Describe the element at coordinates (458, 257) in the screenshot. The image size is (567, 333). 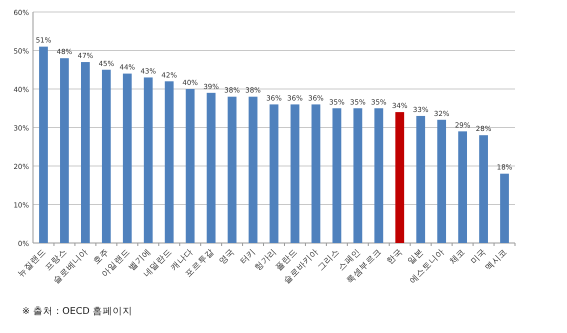
I see `x-tick-label: 체코` at that location.